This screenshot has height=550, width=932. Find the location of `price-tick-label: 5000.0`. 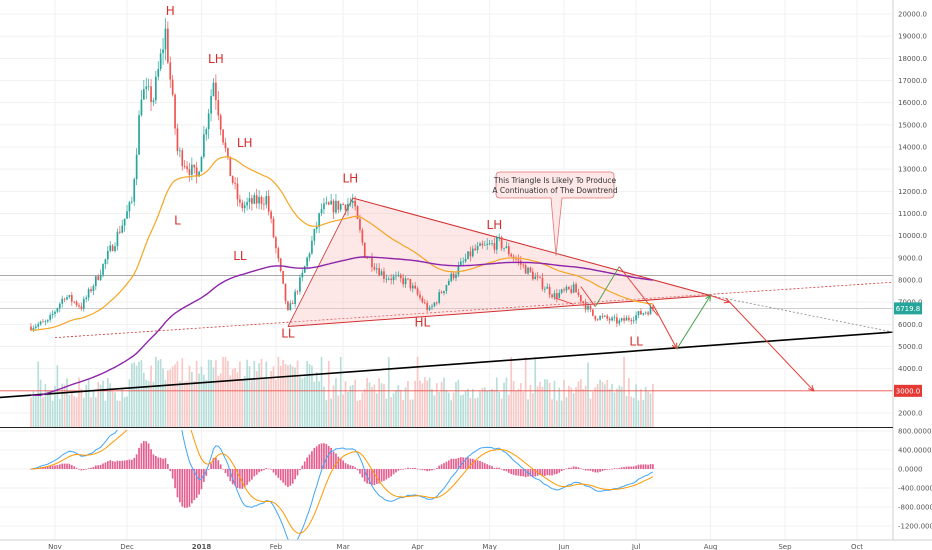

price-tick-label: 5000.0 is located at coordinates (910, 347).